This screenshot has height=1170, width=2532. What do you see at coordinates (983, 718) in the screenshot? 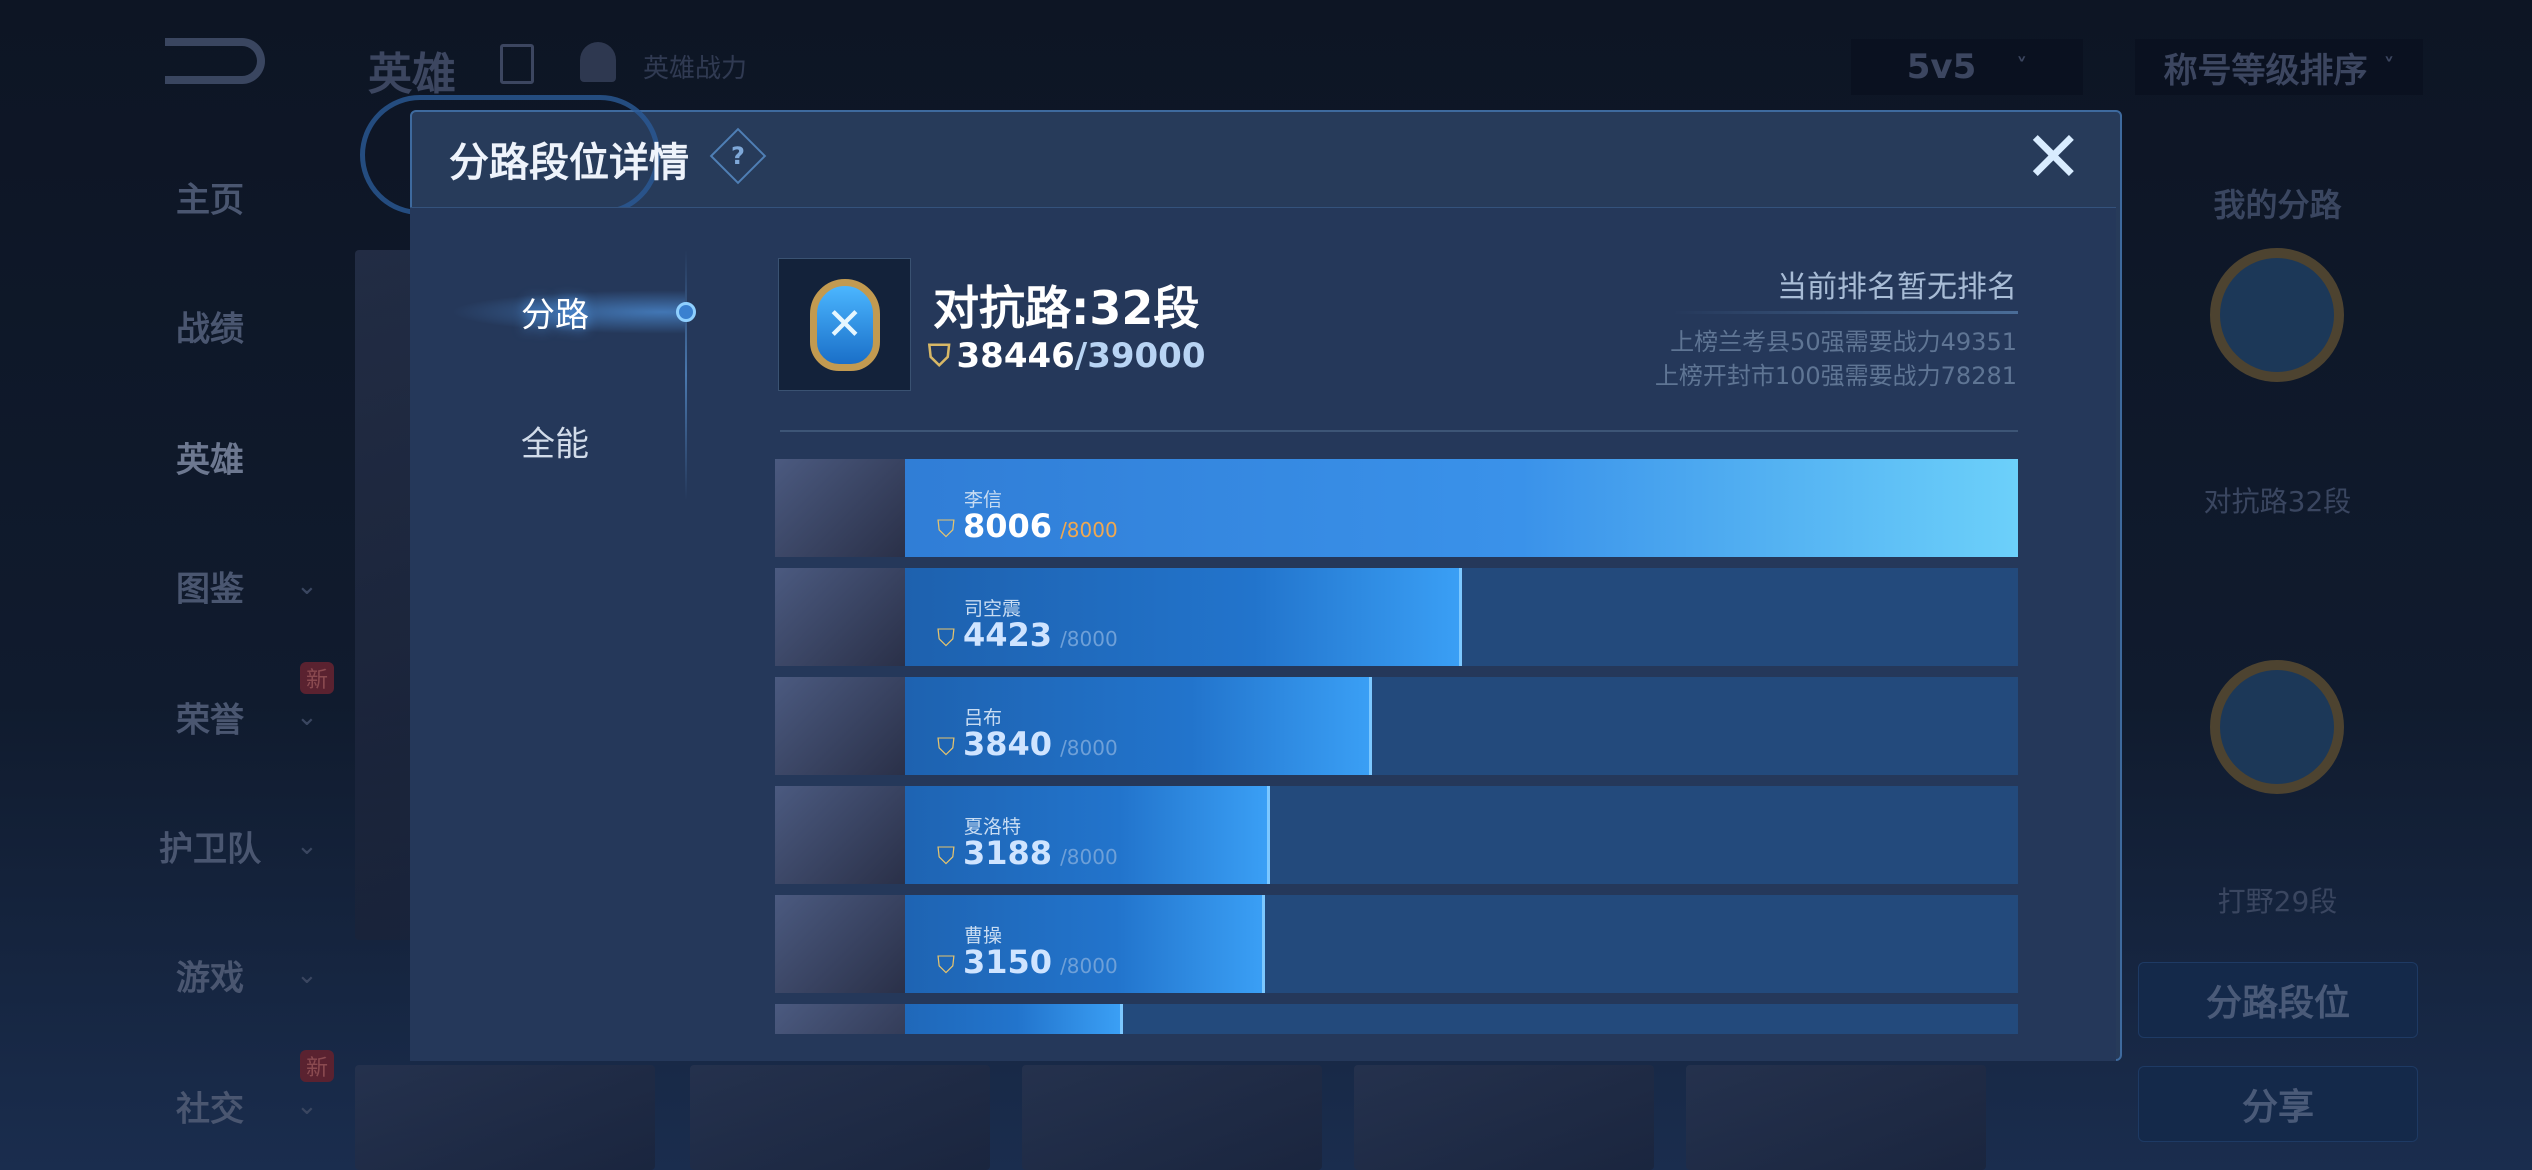
I see `hero-name: 吕布` at bounding box center [983, 718].